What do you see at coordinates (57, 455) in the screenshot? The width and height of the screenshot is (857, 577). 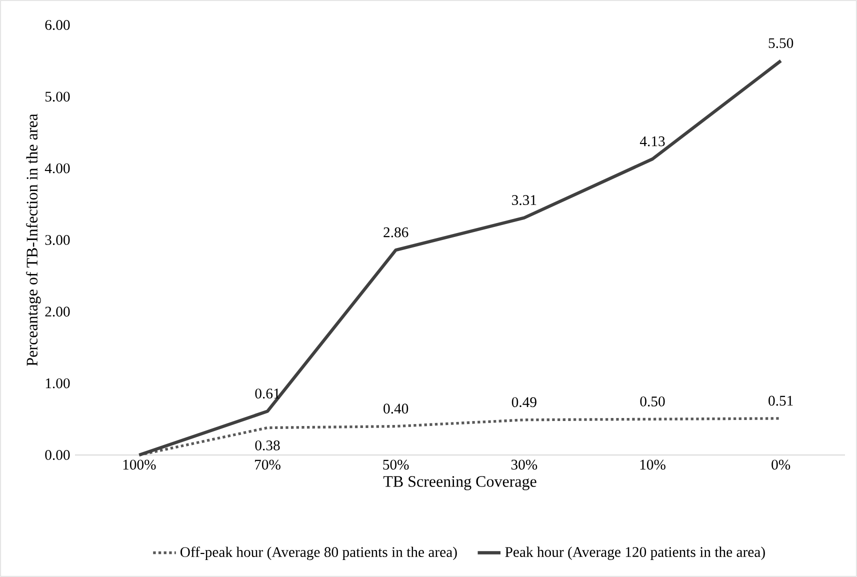 I see `y-tick-label: 0.00` at bounding box center [57, 455].